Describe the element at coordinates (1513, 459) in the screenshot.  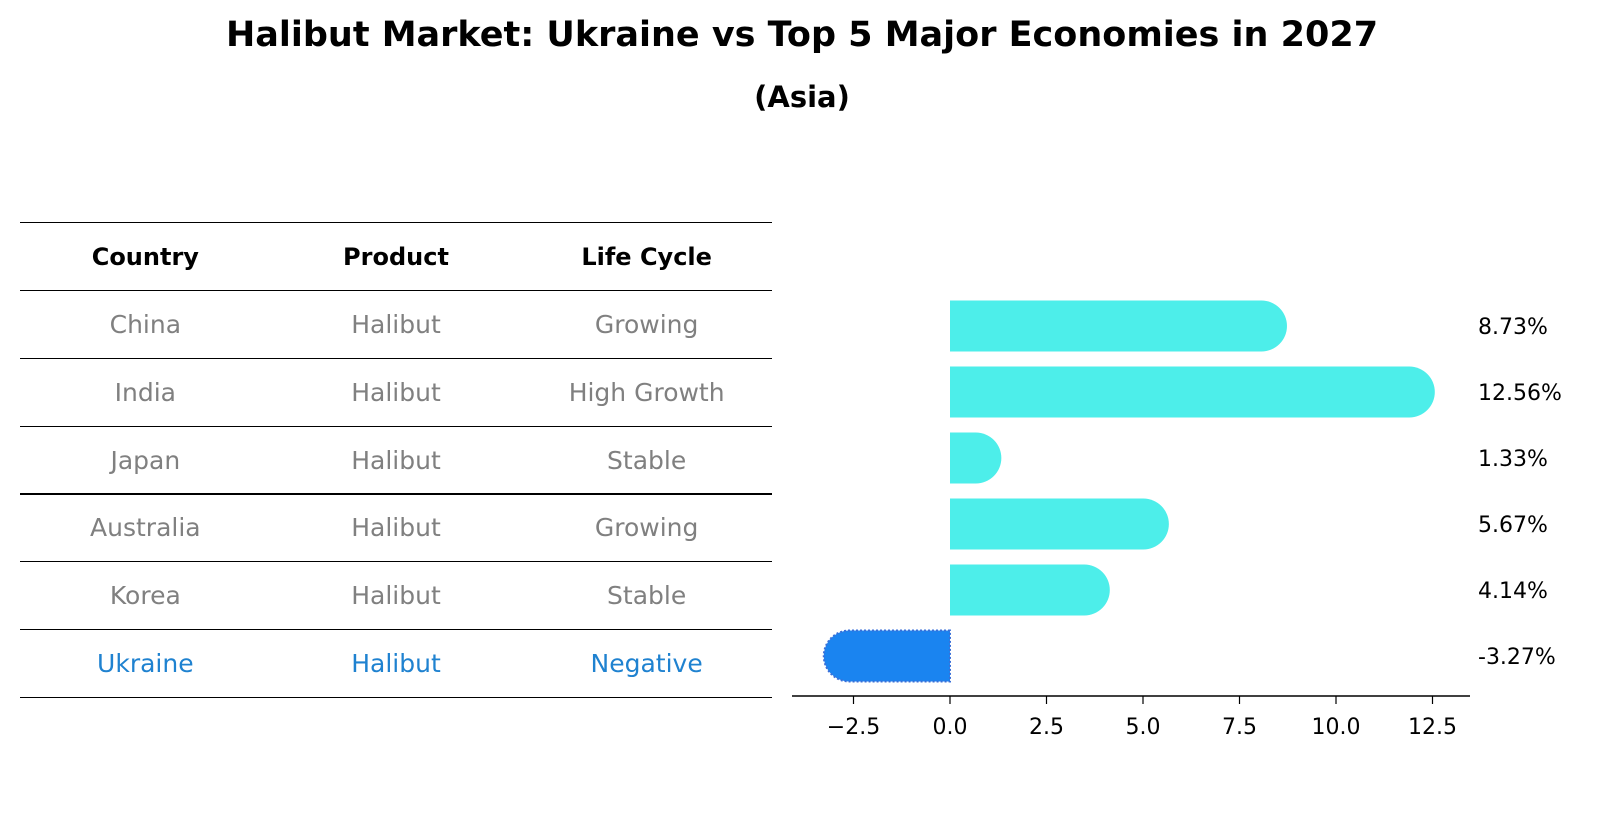
I see `bar-value-label: 1.33%` at that location.